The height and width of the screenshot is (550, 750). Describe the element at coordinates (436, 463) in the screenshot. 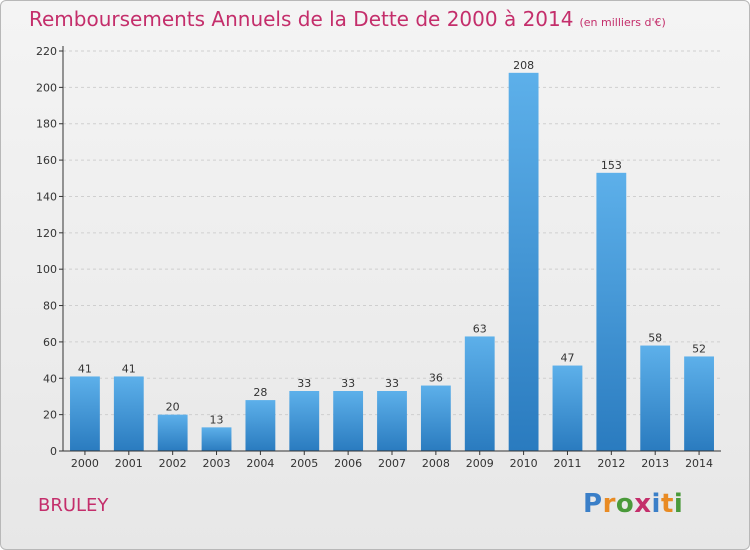

I see `x-tick-label: 2008` at that location.